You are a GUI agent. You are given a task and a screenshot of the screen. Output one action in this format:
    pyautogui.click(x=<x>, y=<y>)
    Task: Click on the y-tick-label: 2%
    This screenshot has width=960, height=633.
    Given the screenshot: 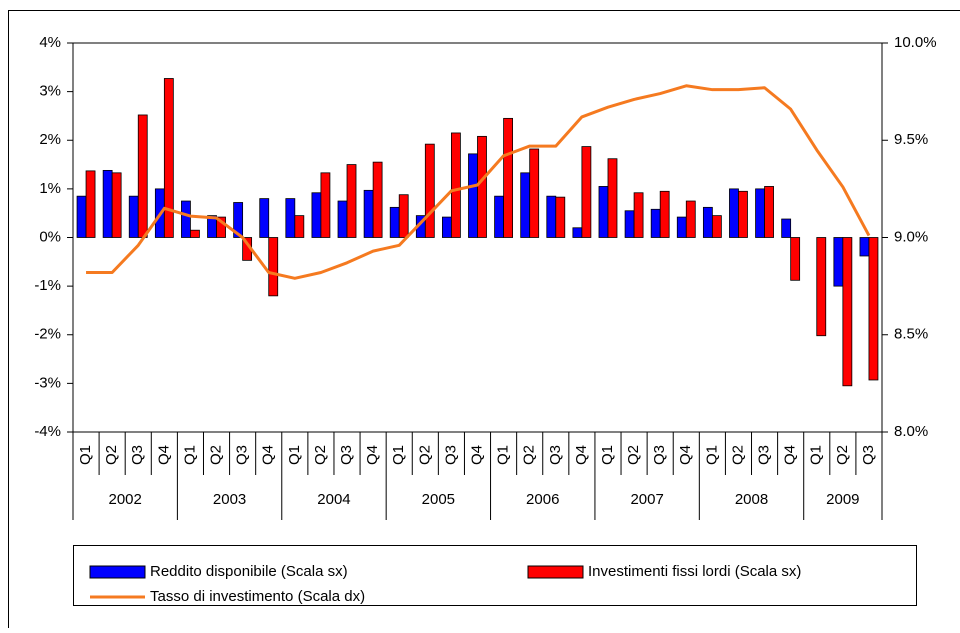 What is the action you would take?
    pyautogui.click(x=50, y=139)
    